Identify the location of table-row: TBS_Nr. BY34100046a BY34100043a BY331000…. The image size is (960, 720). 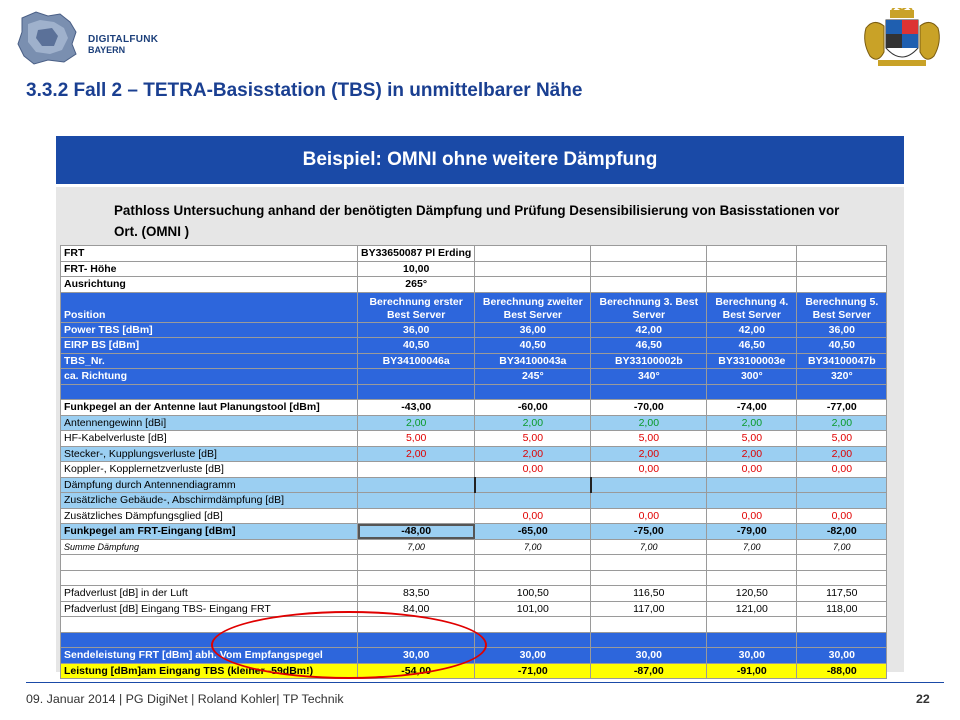
(474, 360).